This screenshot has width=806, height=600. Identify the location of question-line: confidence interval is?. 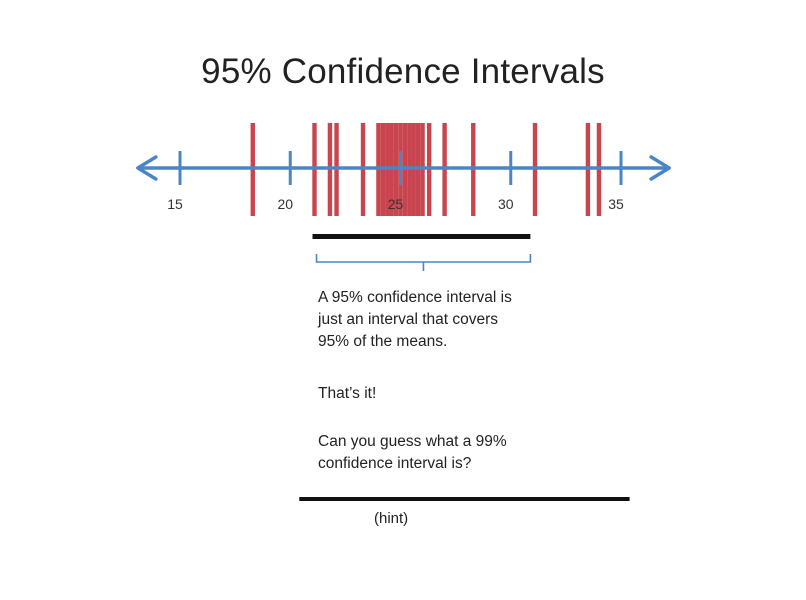
(395, 463).